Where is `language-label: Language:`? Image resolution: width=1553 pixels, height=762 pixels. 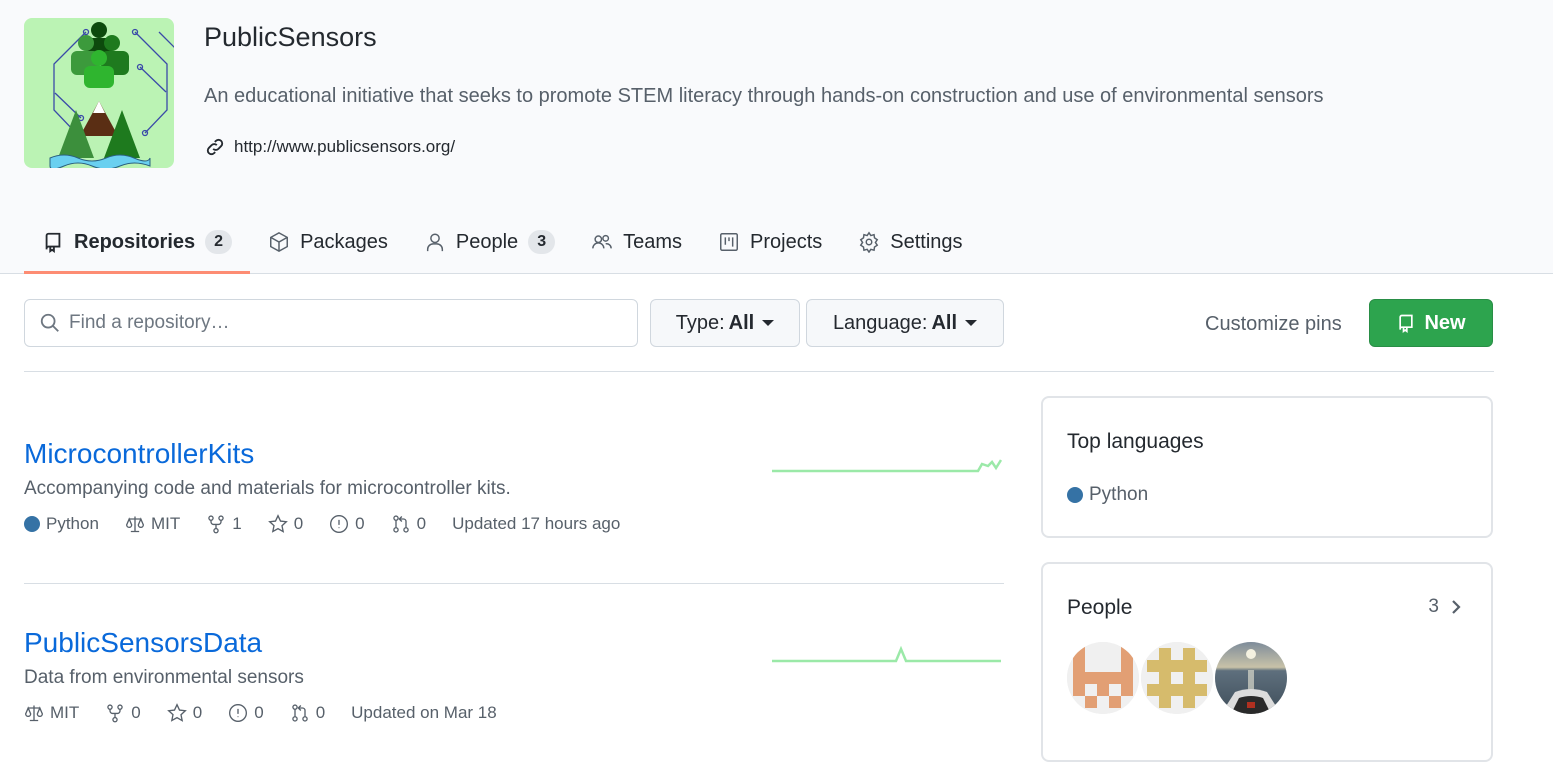
language-label: Language: is located at coordinates (880, 322).